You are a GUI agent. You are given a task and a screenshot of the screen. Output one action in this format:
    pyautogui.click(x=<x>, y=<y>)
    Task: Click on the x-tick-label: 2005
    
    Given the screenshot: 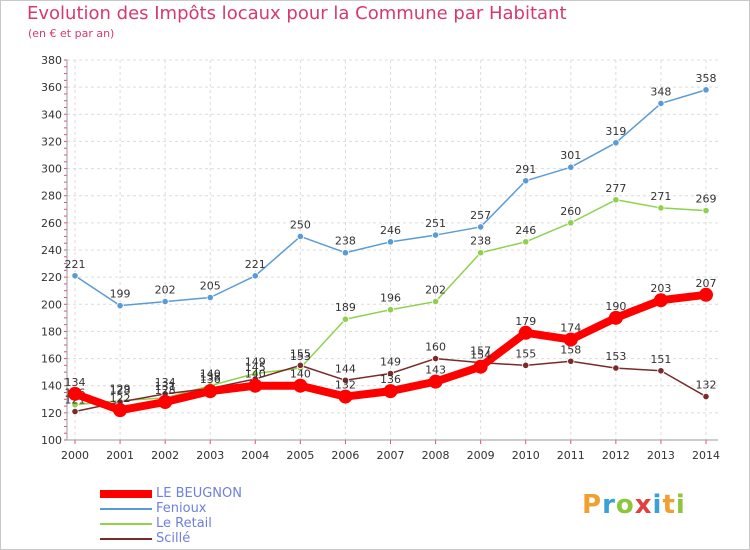 What is the action you would take?
    pyautogui.click(x=300, y=455)
    